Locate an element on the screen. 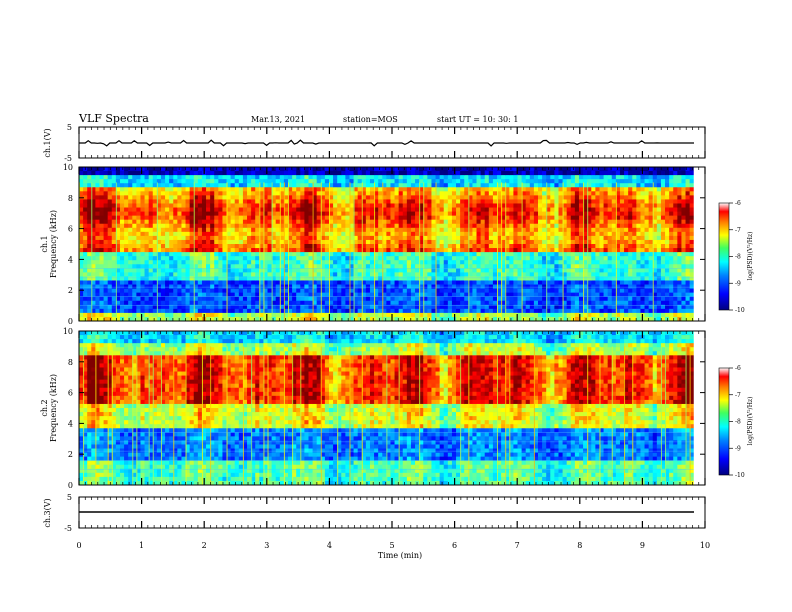  spectrogram-spike is located at coordinates (469, 251).